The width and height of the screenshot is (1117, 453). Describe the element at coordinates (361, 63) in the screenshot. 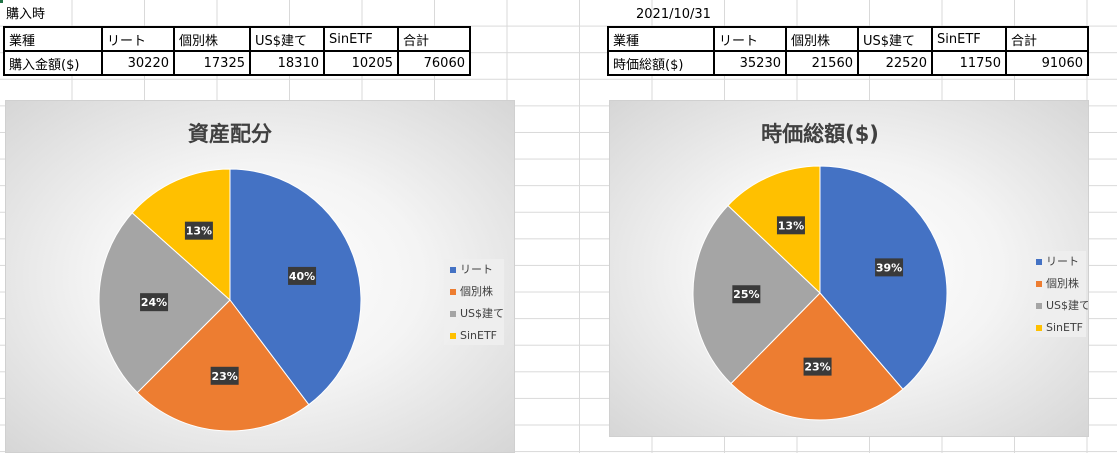

I see `value-cell: 10205` at that location.